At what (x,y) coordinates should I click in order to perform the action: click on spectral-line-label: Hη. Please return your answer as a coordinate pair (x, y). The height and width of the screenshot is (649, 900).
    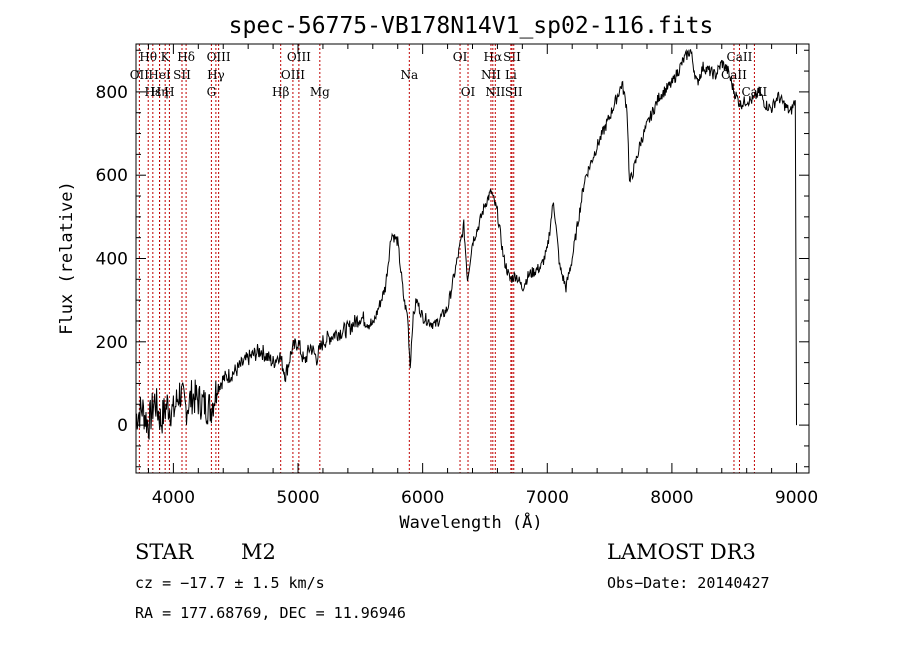
    Looking at the image, I should click on (160, 92).